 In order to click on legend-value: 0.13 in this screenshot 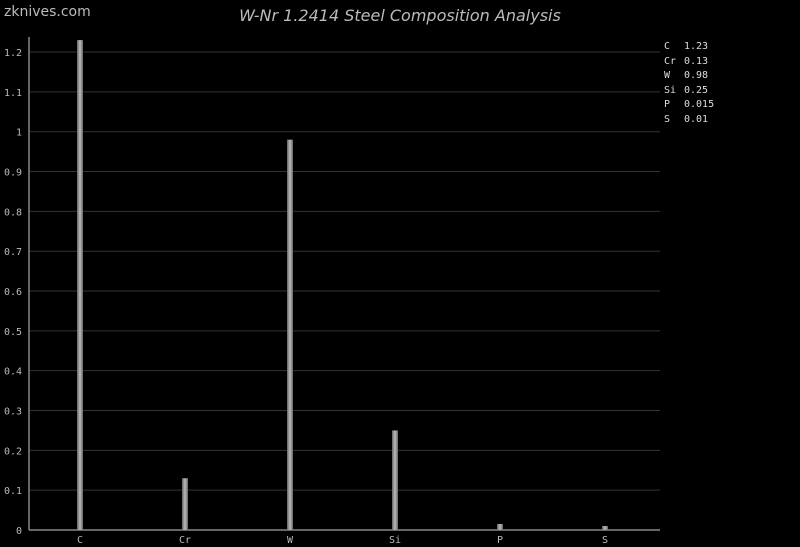, I will do `click(696, 61)`.